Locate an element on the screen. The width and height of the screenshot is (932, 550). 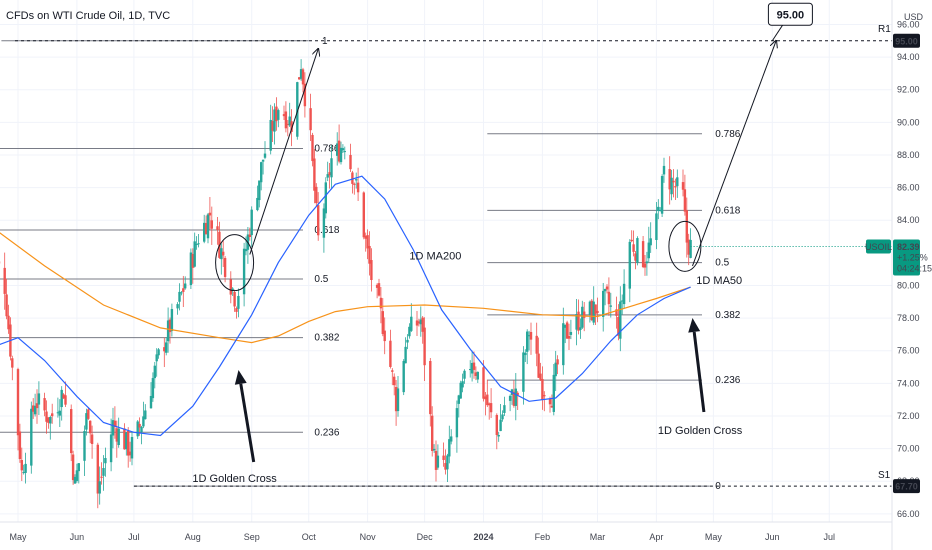
bold-arrow-shaft is located at coordinates (699, 372).